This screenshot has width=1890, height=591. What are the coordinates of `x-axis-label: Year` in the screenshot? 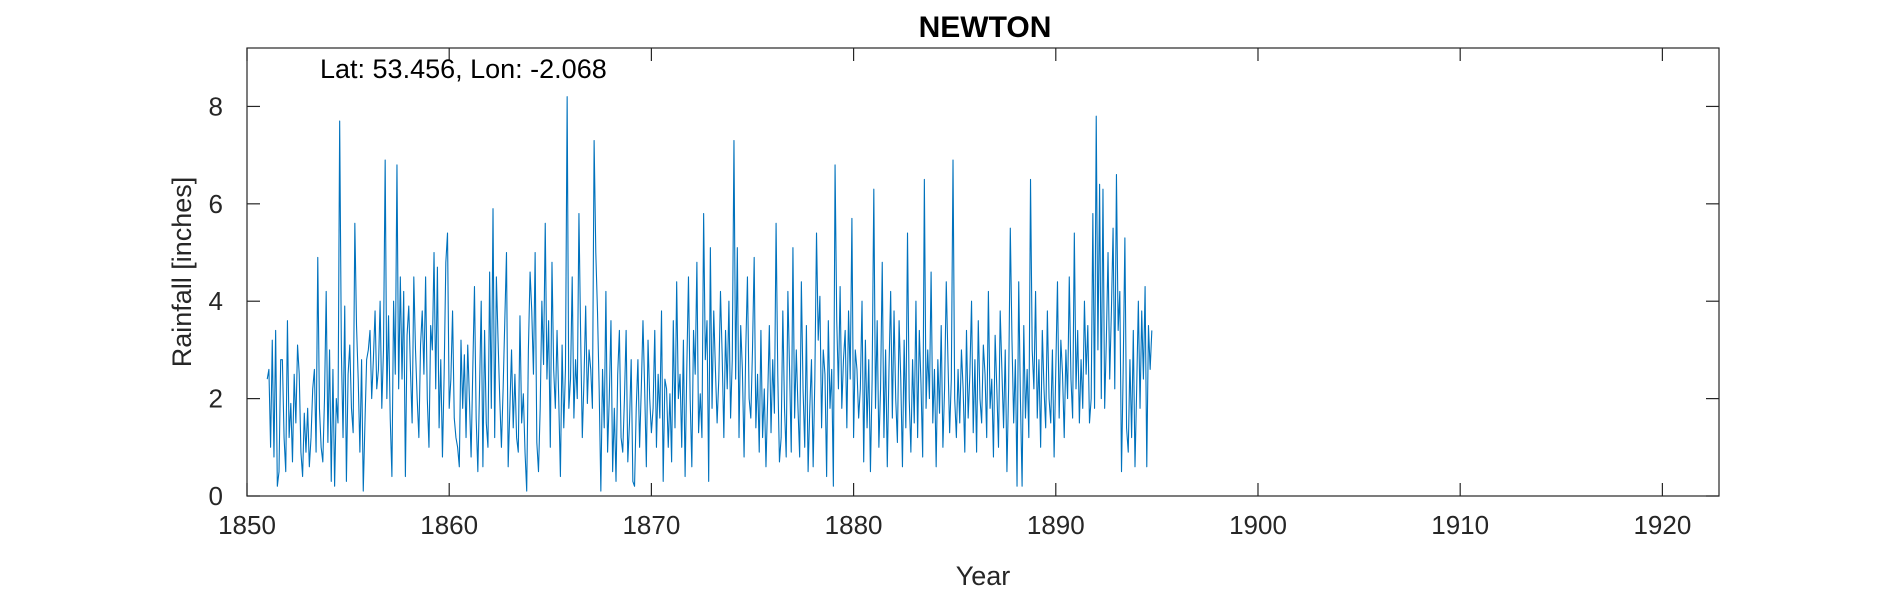 It's located at (983, 576).